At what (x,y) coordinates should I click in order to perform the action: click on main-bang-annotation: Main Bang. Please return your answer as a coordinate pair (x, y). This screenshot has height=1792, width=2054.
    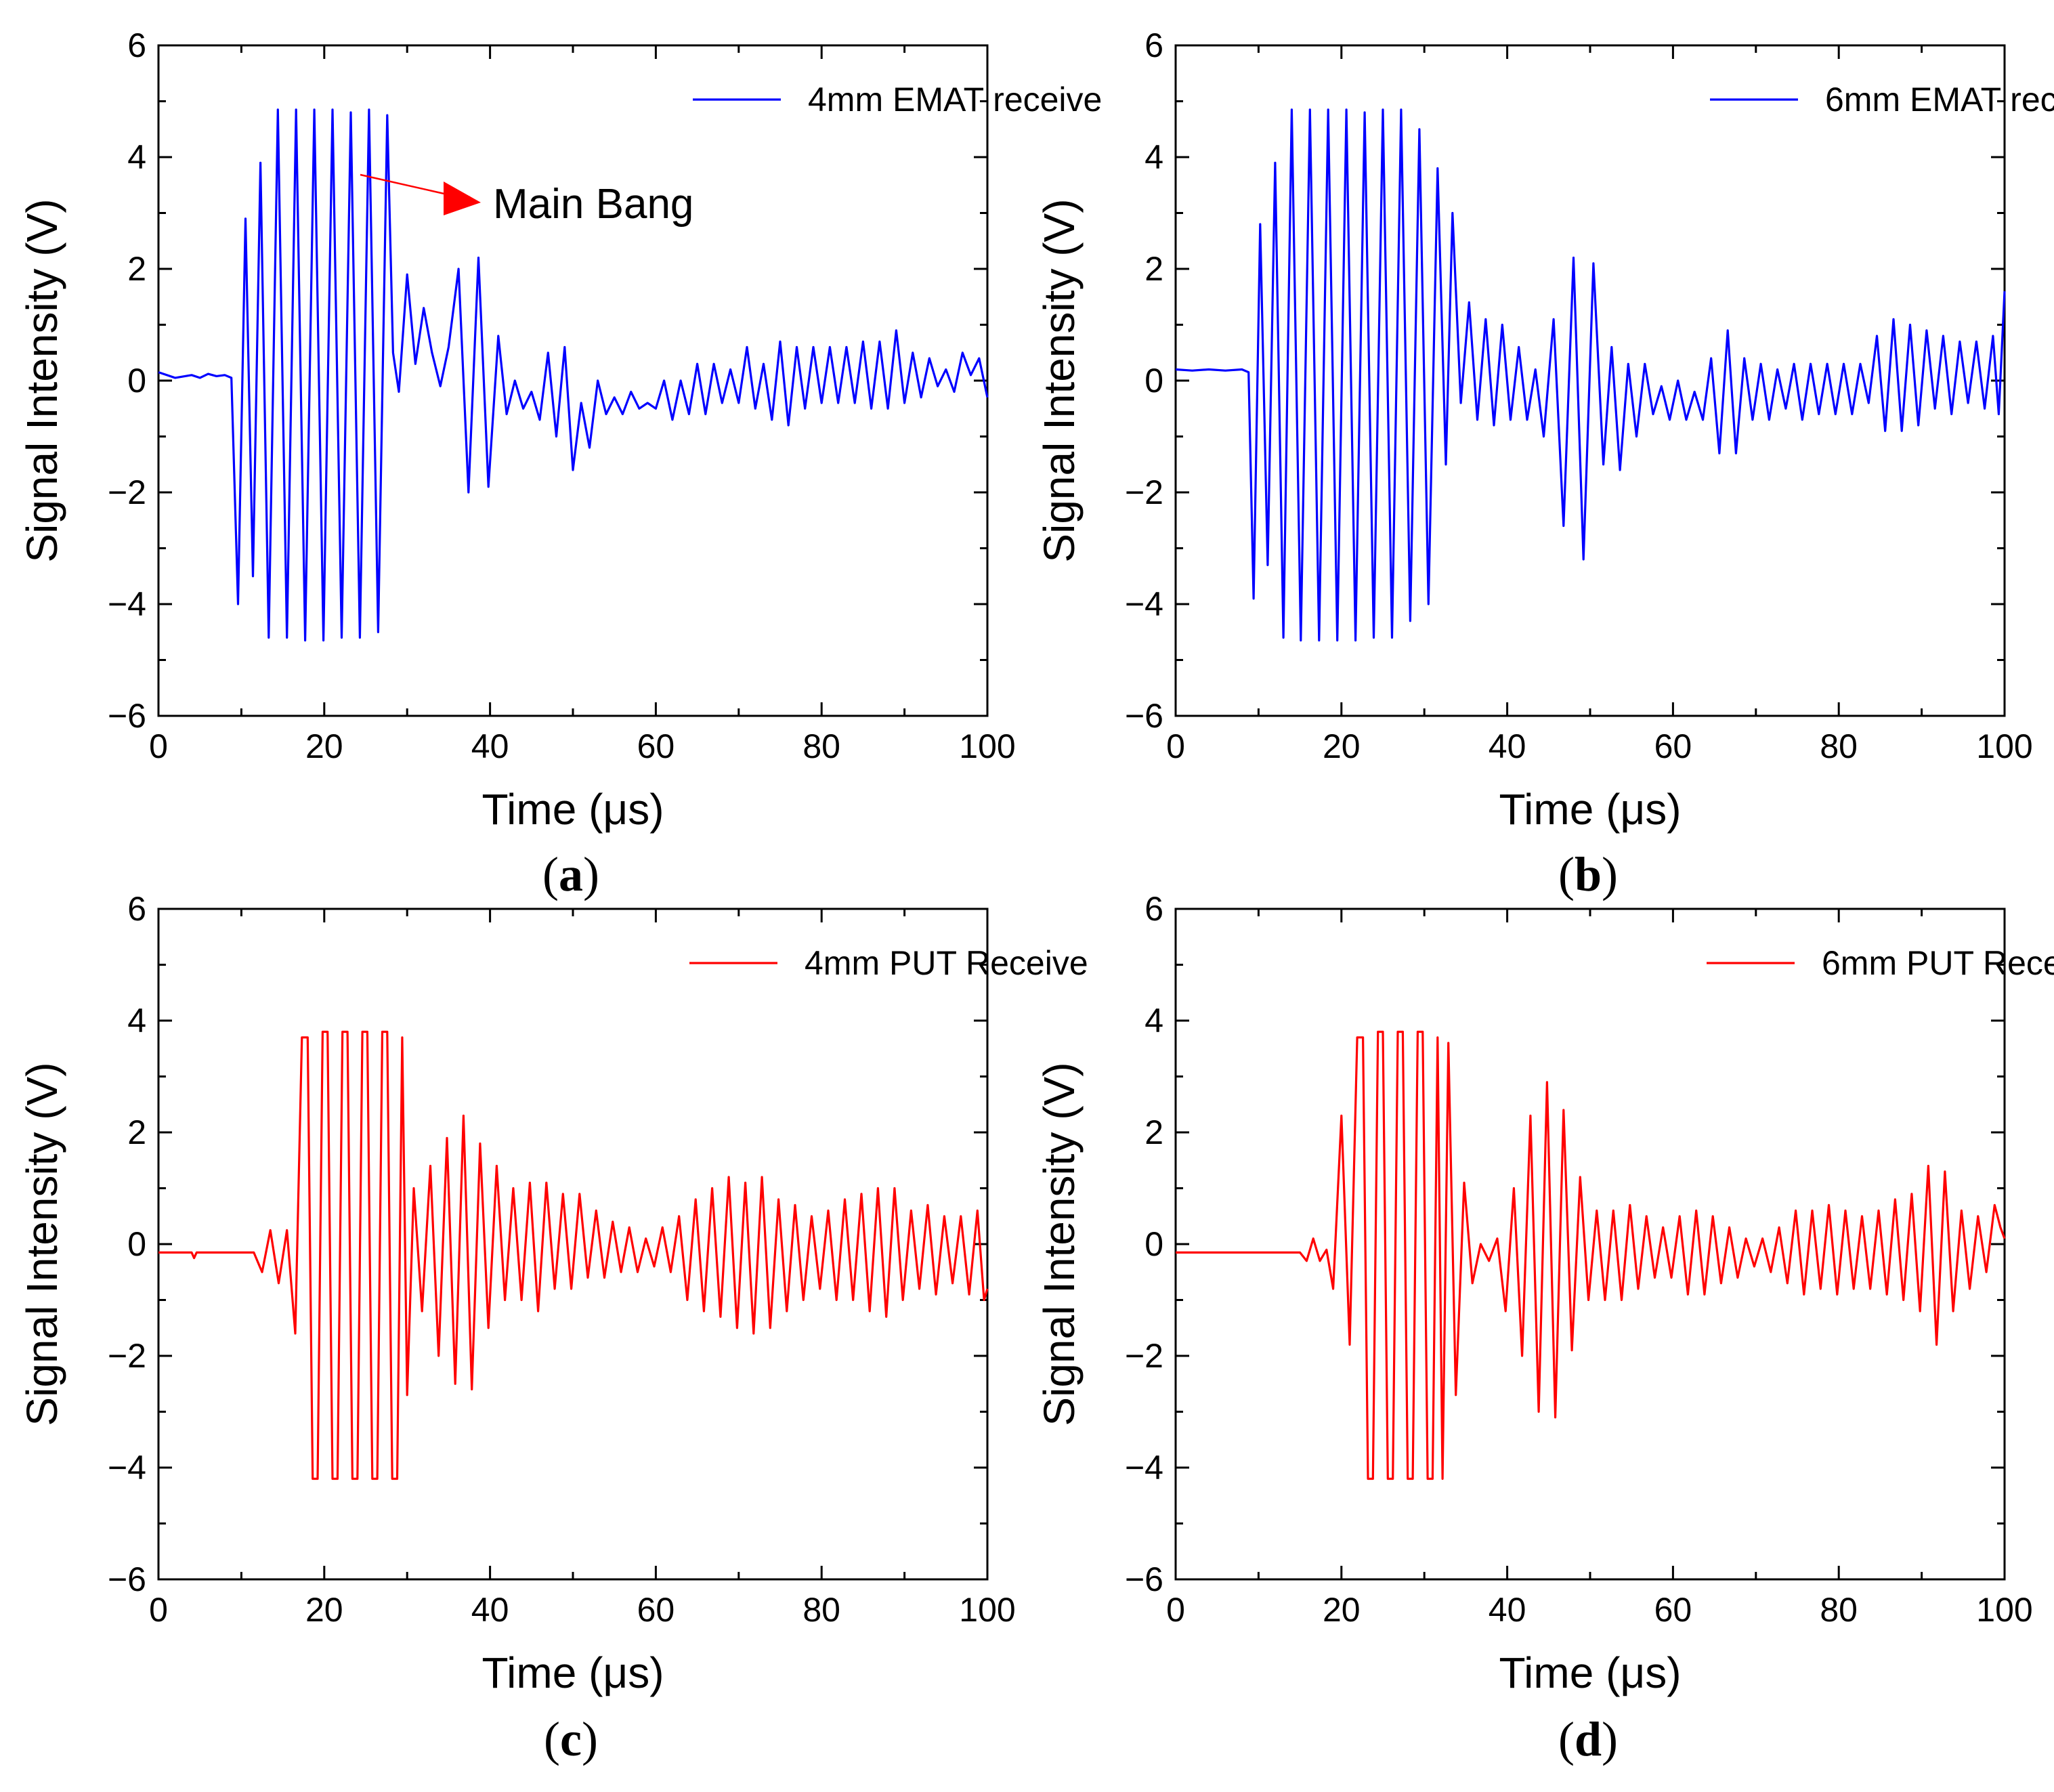
    Looking at the image, I should click on (526, 200).